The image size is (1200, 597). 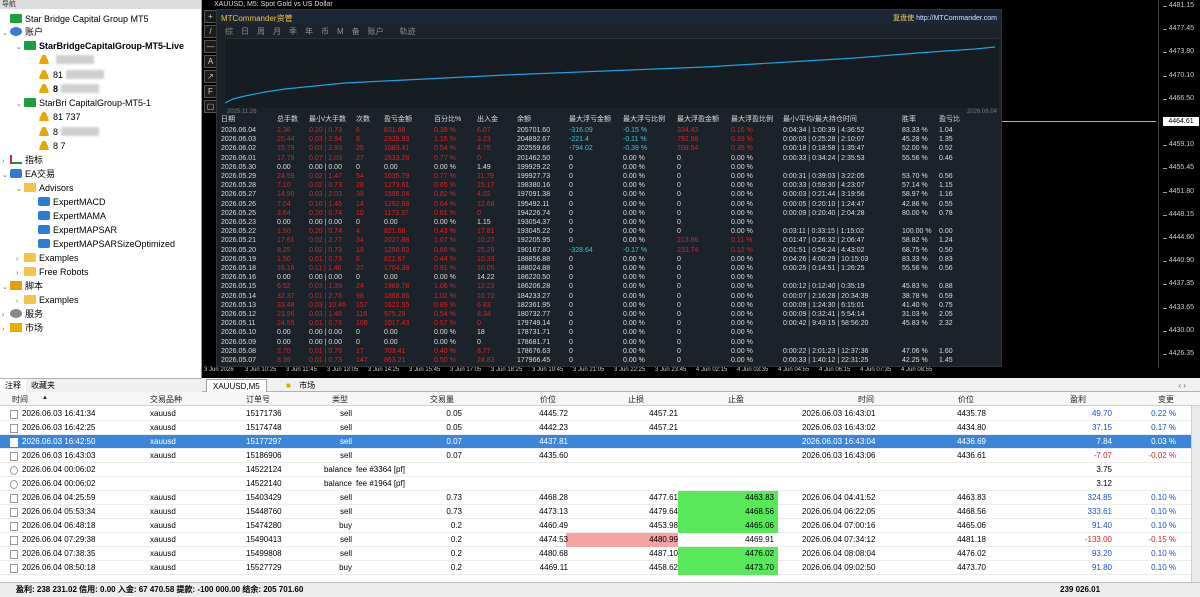 What do you see at coordinates (309, 31) in the screenshot?
I see `panel-tab: 年` at bounding box center [309, 31].